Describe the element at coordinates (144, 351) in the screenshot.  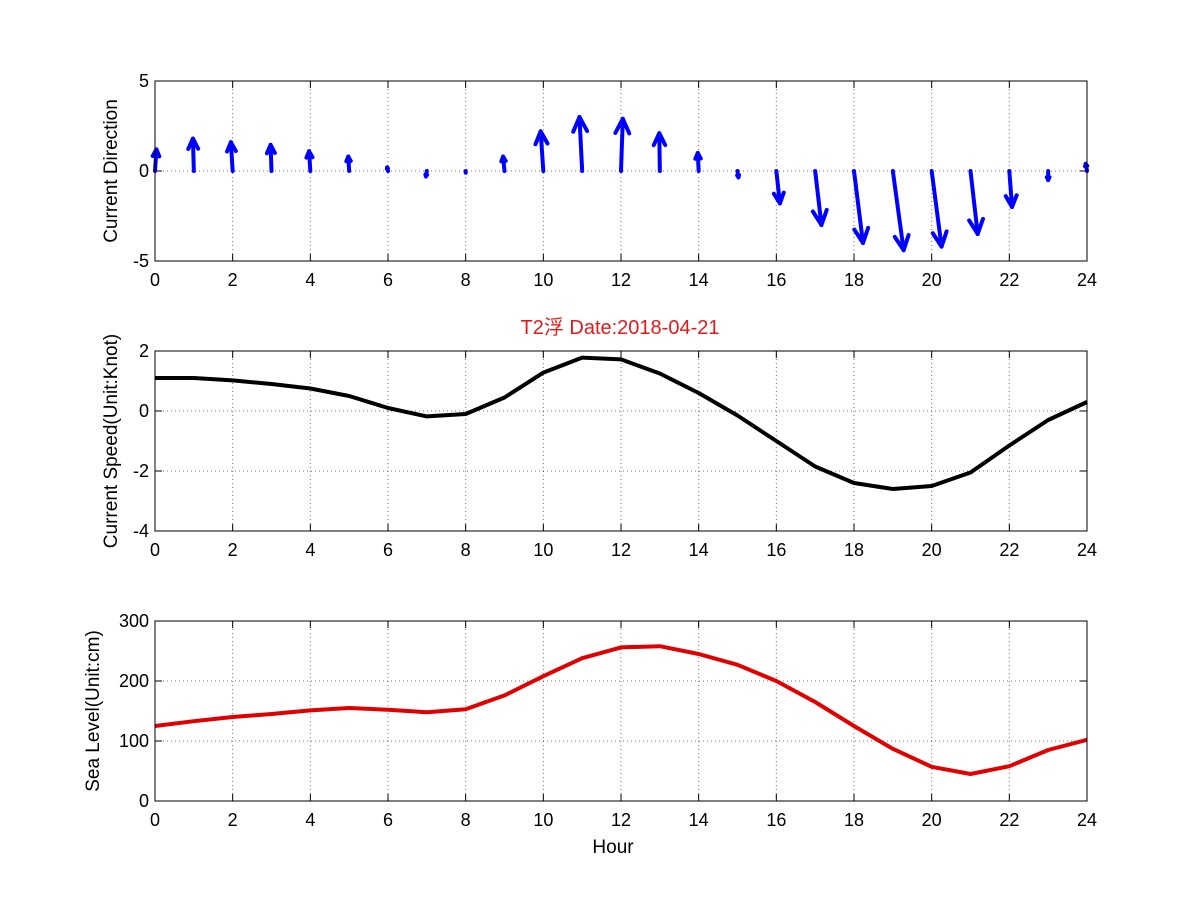
I see `y-tick-label: 2` at that location.